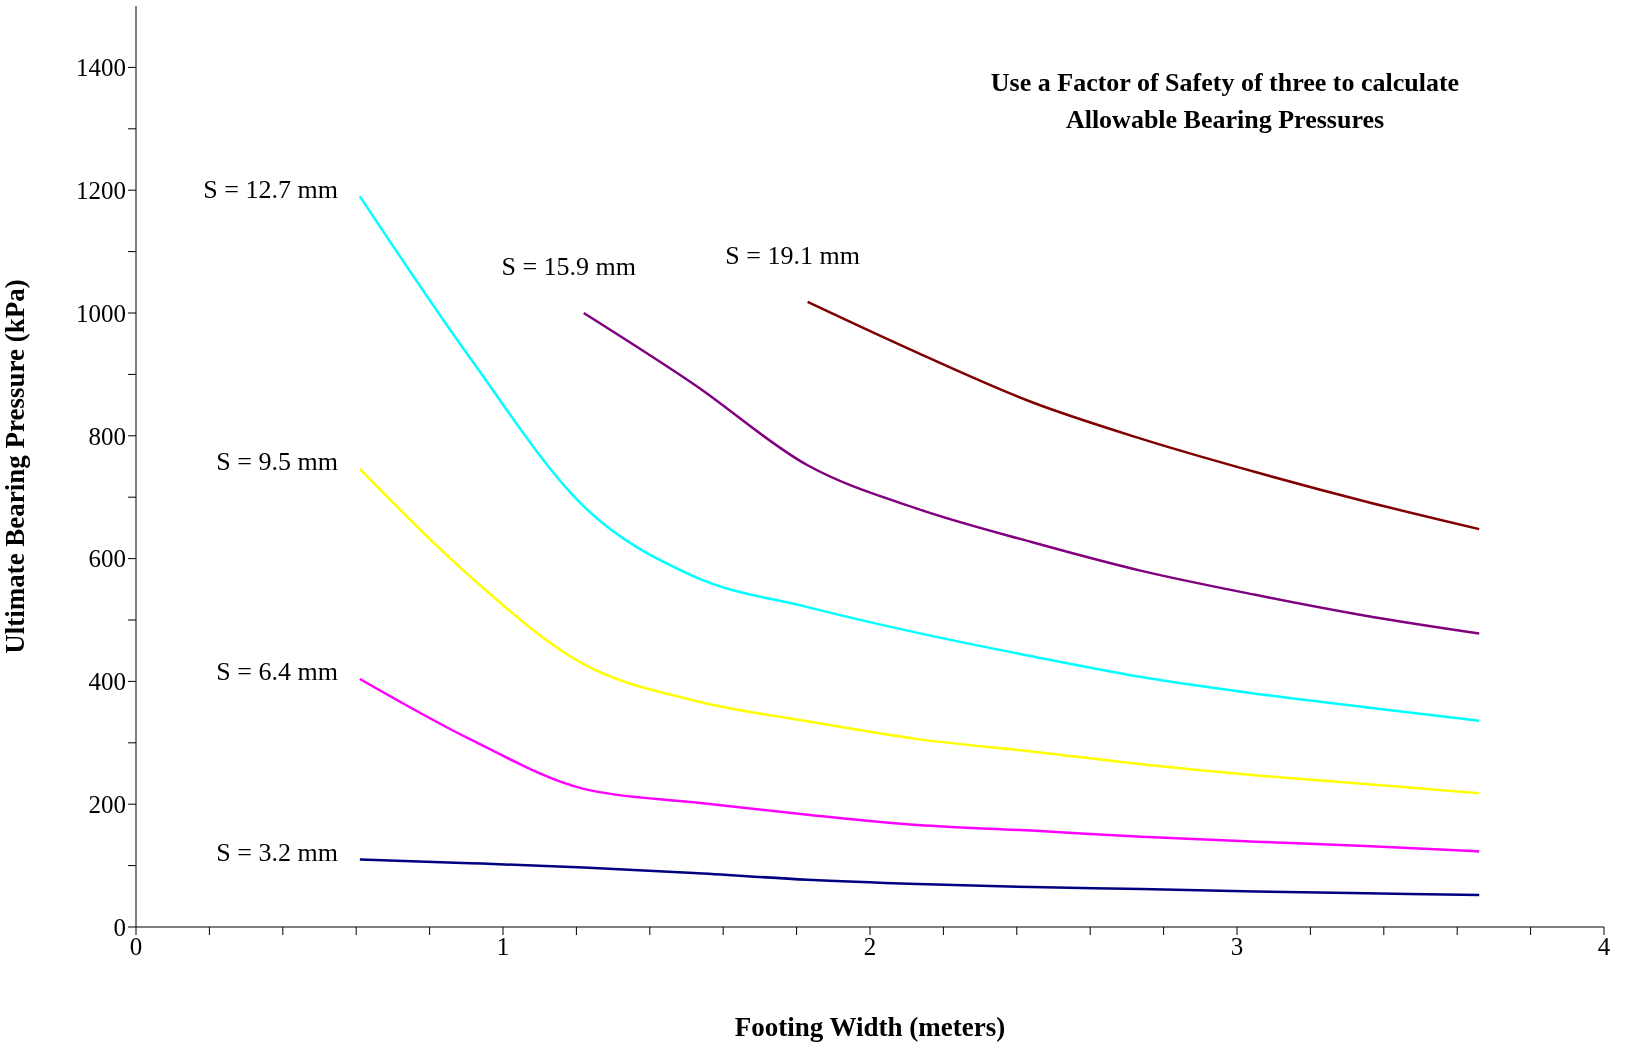 The image size is (1628, 1042). Describe the element at coordinates (277, 672) in the screenshot. I see `series-label: S = 6.4 mm` at that location.